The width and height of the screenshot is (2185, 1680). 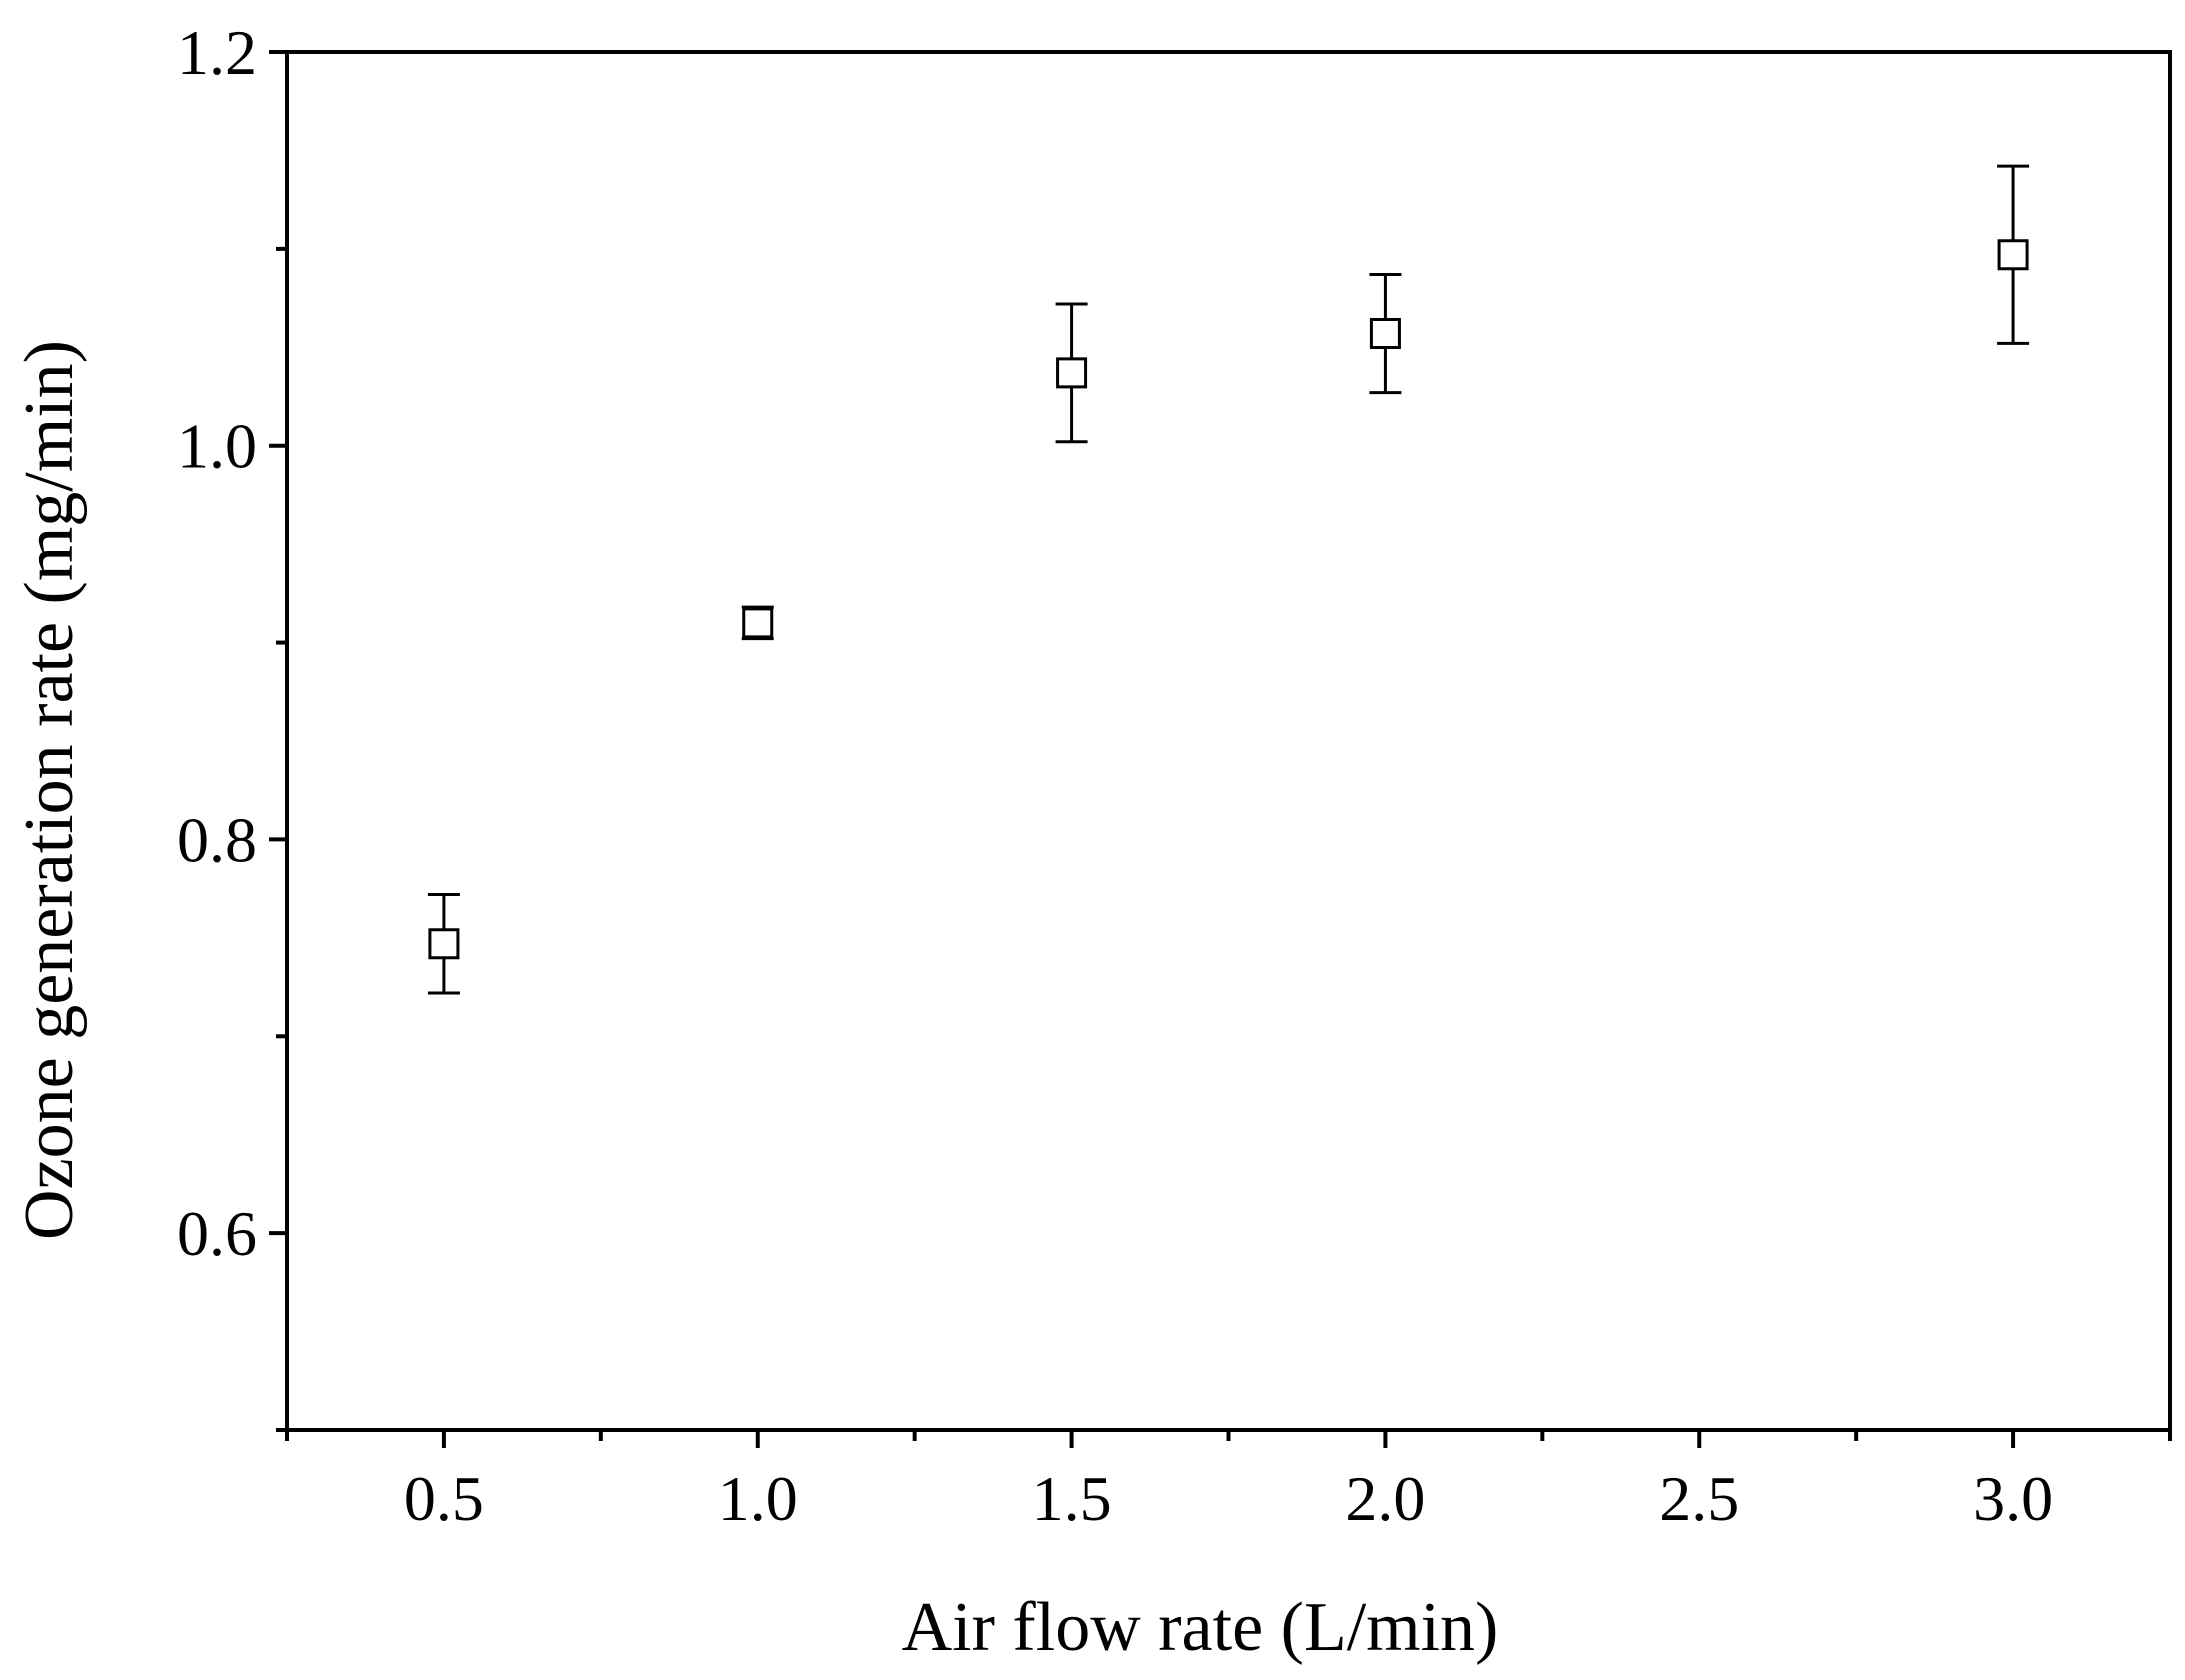 I want to click on x-tick-label: 2.0, so click(x=1385, y=1498).